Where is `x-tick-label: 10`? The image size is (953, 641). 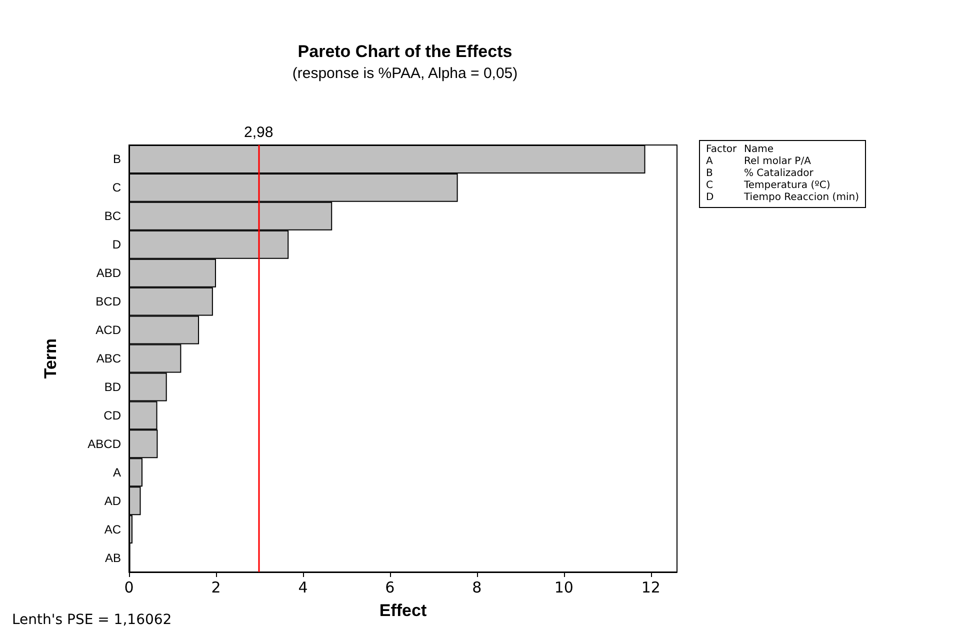 x-tick-label: 10 is located at coordinates (564, 587).